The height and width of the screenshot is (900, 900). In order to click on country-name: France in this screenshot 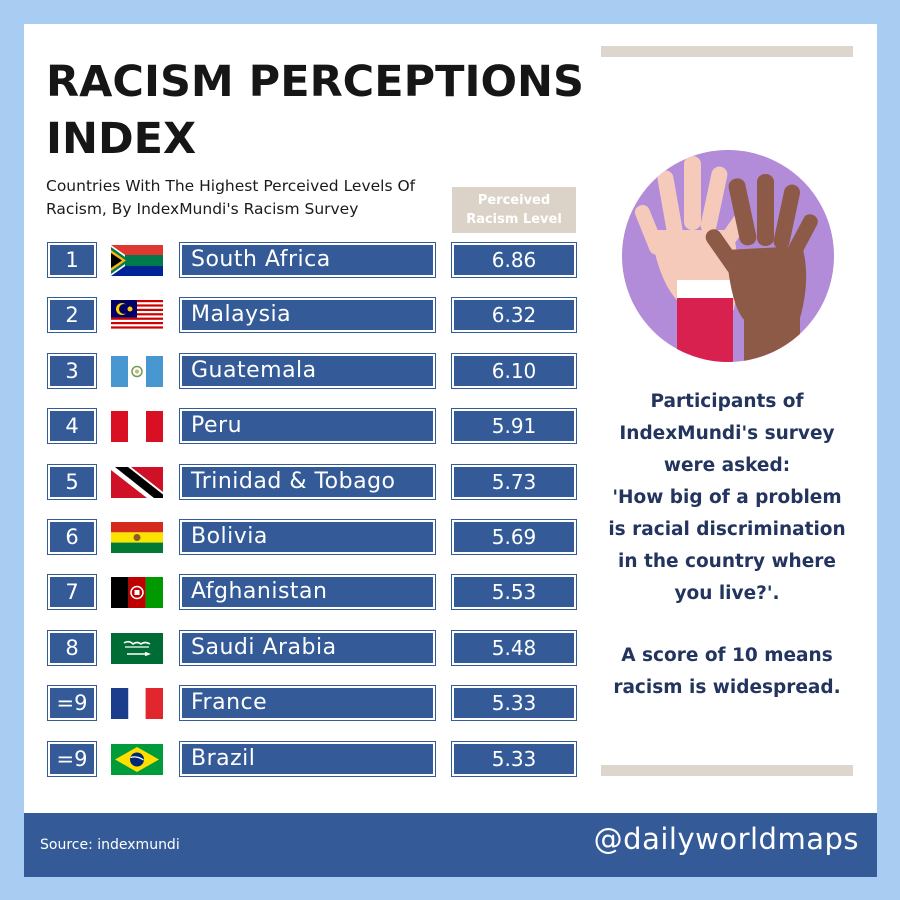, I will do `click(307, 703)`.